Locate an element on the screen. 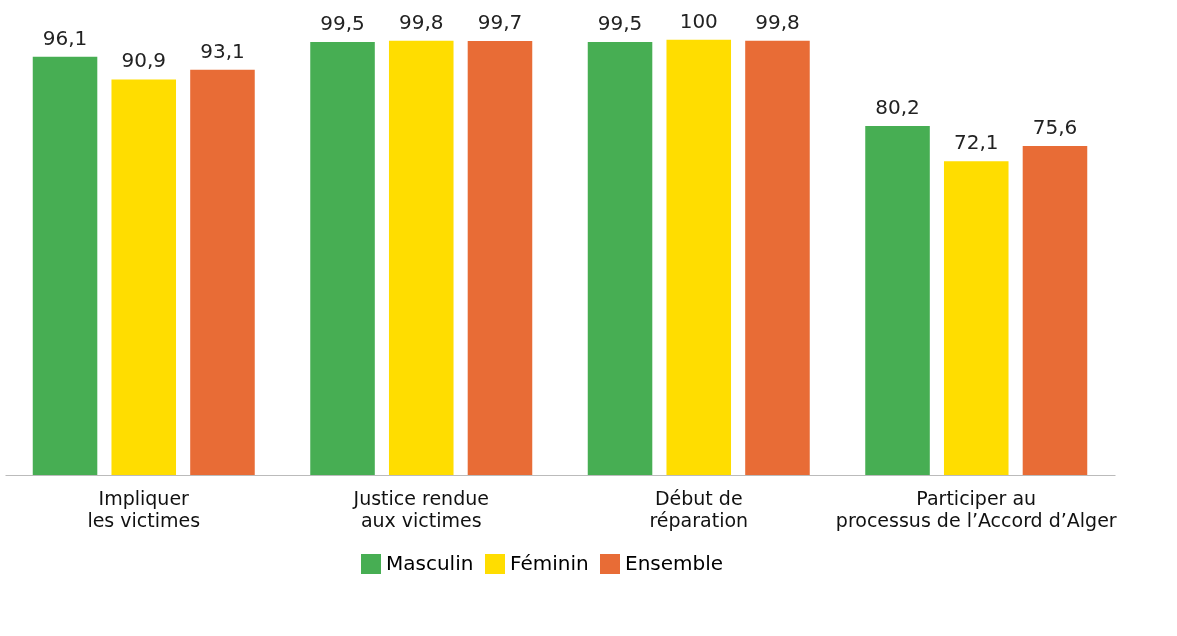 The width and height of the screenshot is (1177, 636). data-label: 72,1 is located at coordinates (976, 142).